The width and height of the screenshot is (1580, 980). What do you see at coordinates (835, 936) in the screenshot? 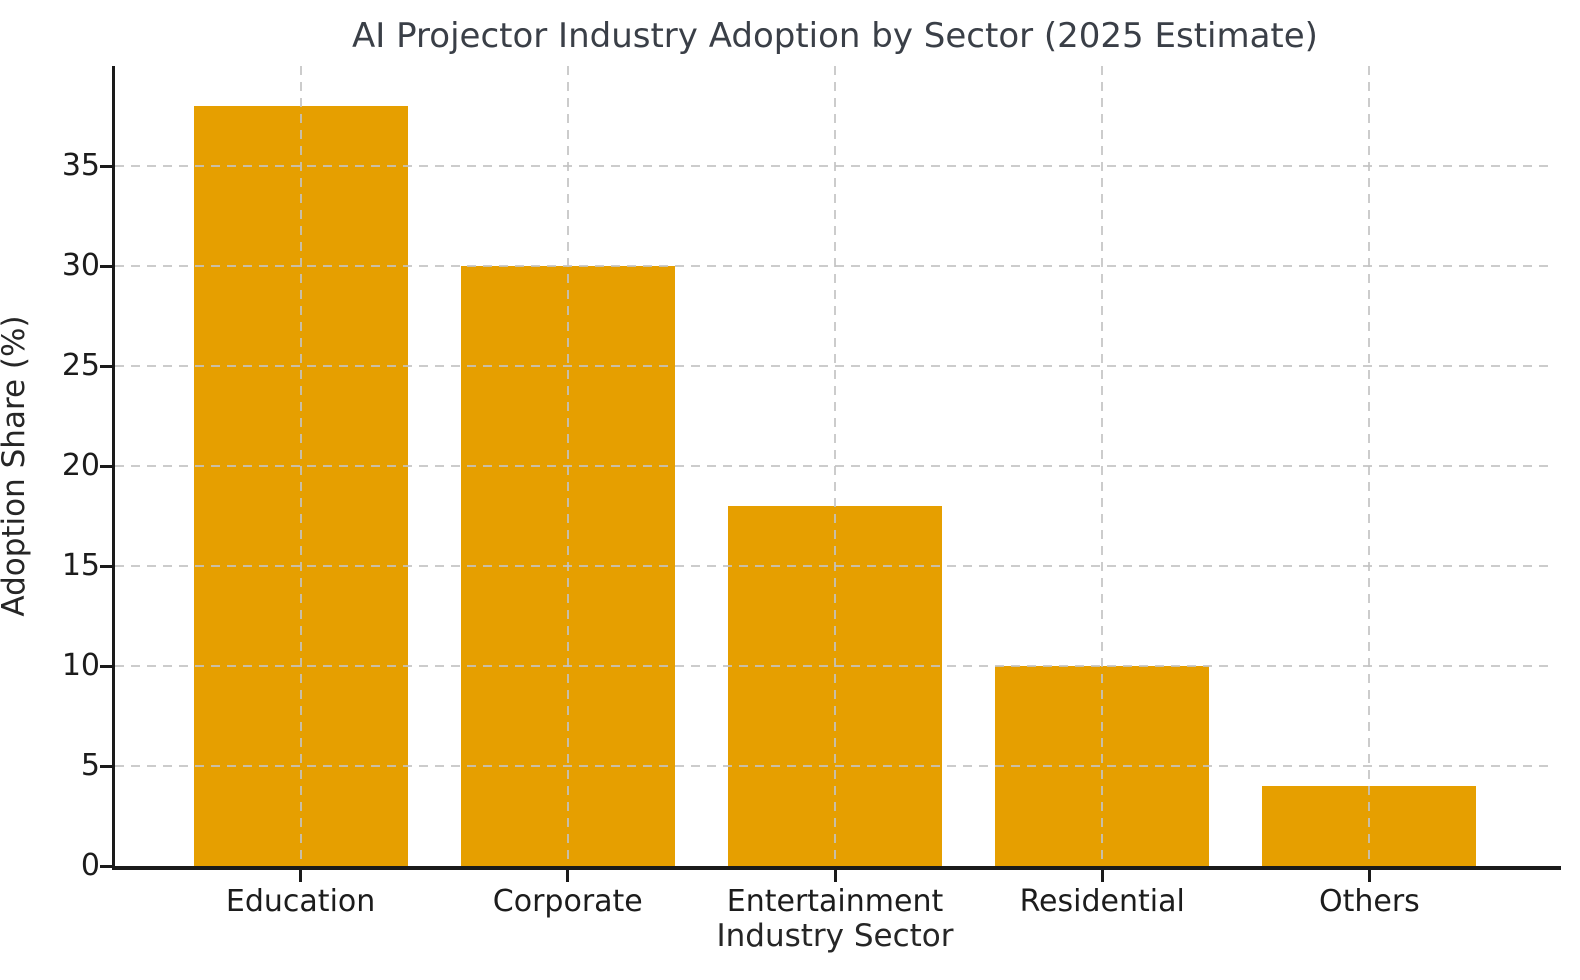
I see `x-axis-title: Industry Sector` at bounding box center [835, 936].